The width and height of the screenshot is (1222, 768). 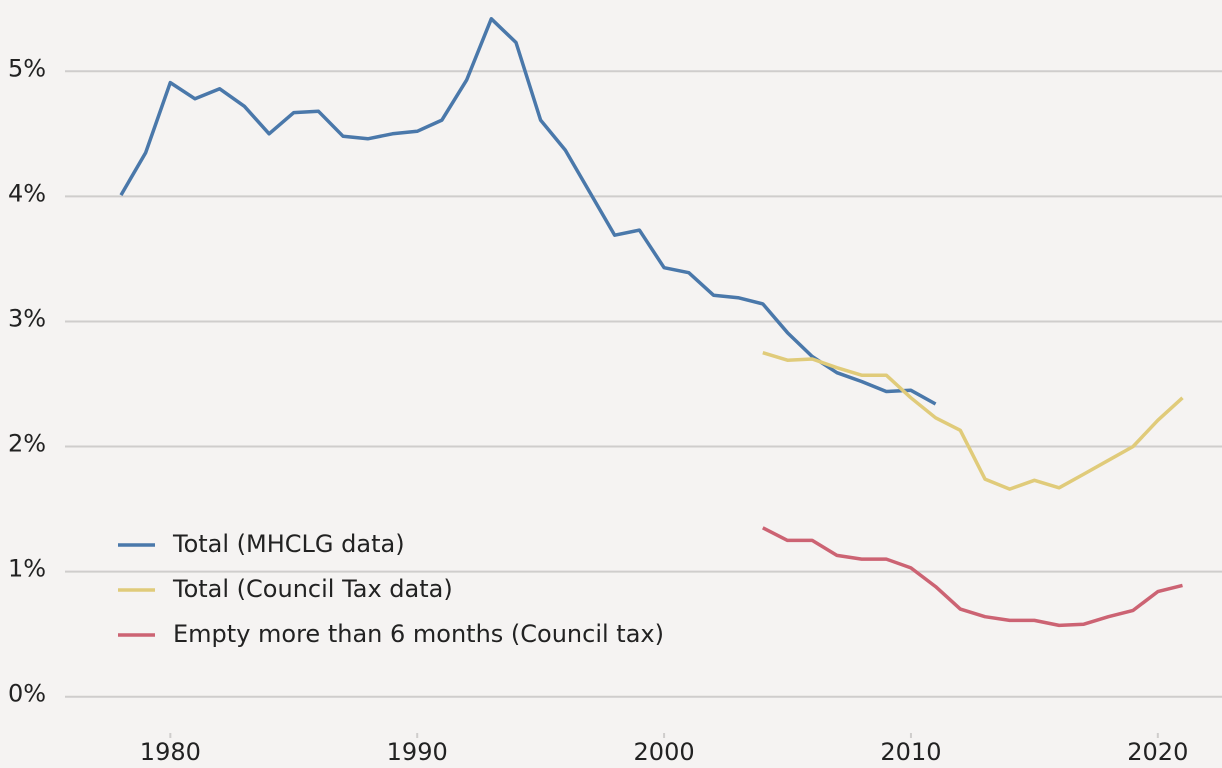 I want to click on legend-label: Total (Council Tax data), so click(x=312, y=589).